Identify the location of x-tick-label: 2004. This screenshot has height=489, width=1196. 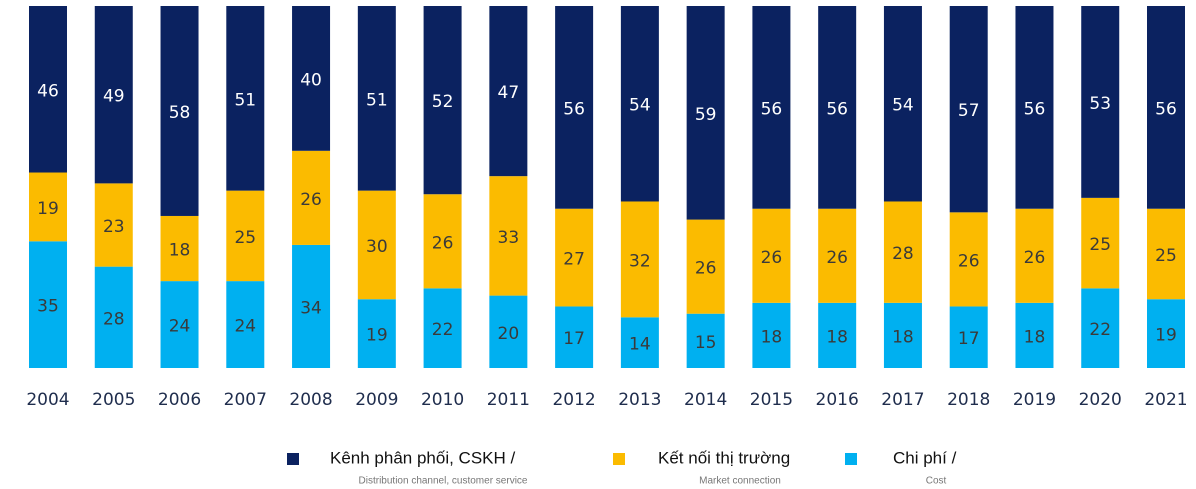
(47, 400).